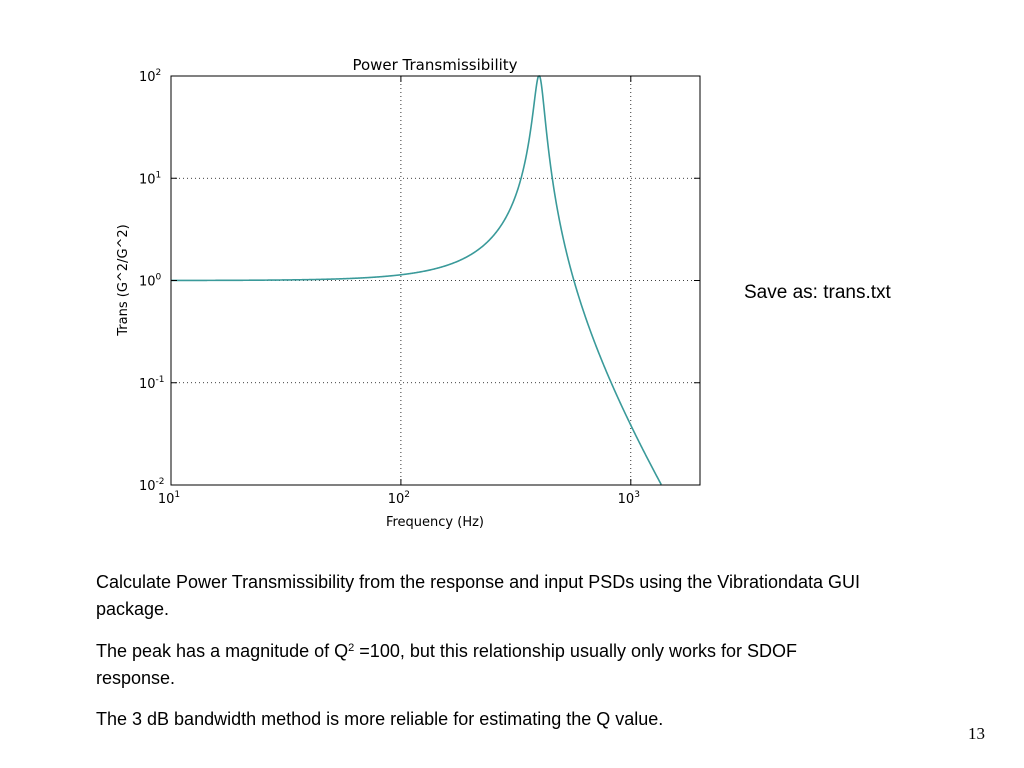 This screenshot has height=768, width=1024. Describe the element at coordinates (399, 498) in the screenshot. I see `x-tick-label: 10²` at that location.